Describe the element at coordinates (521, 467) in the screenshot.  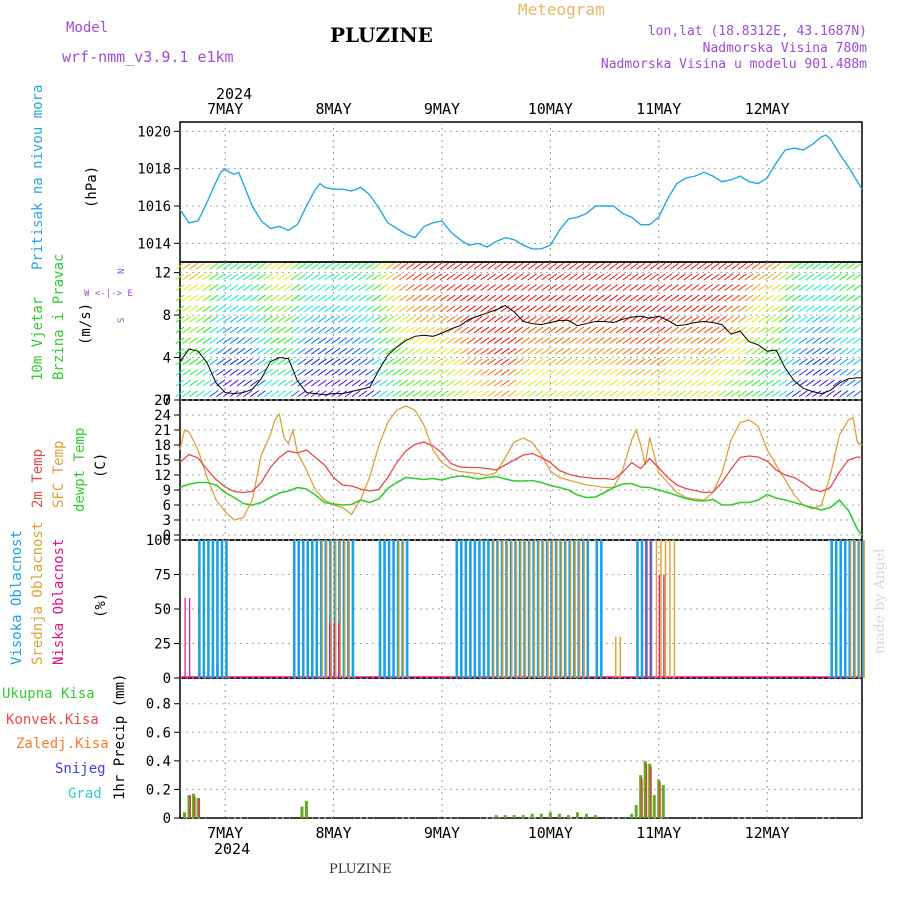
I see `temp-2m-line` at that location.